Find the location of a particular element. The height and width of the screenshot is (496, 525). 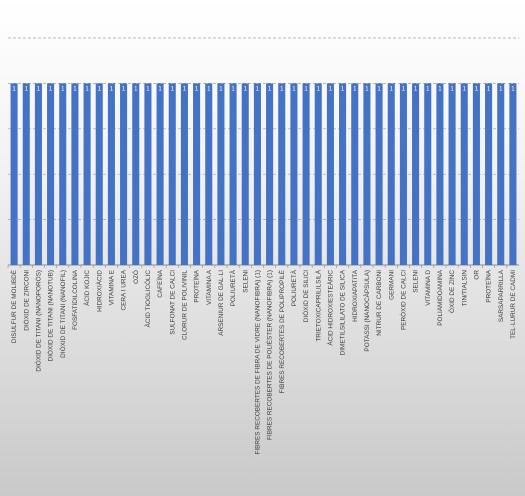

x-tick-label: NITRUR DE CARBONI is located at coordinates (379, 303).